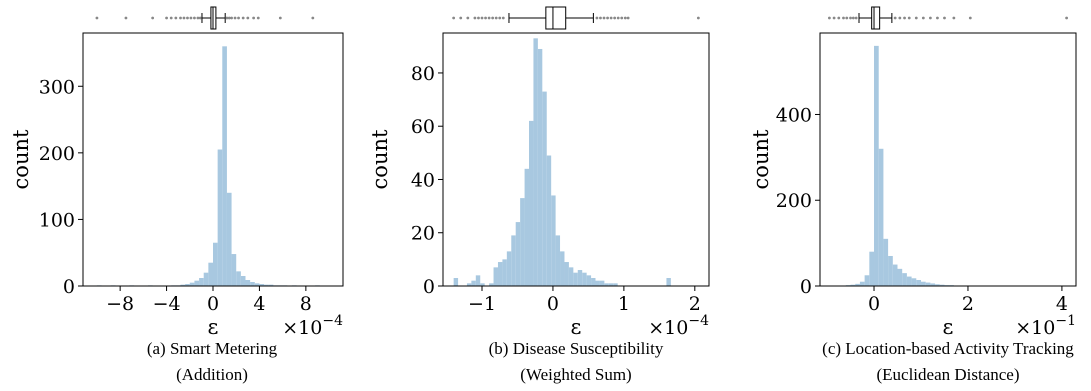 The image size is (1091, 391). Describe the element at coordinates (212, 348) in the screenshot. I see `subfigure-caption: (a) Smart Metering` at that location.